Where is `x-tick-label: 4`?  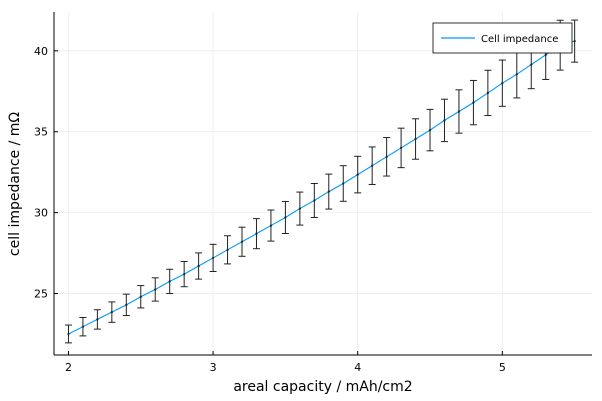 x-tick-label: 4 is located at coordinates (357, 367).